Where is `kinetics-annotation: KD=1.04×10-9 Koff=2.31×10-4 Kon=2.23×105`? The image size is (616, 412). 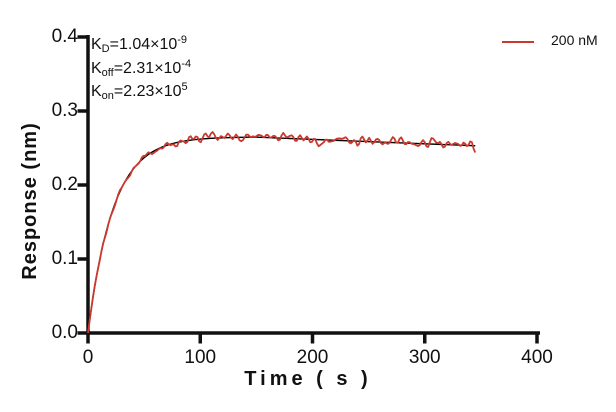
kinetics-annotation: KD=1.04×10-9 Koff=2.31×10-4 Kon=2.23×105 is located at coordinates (141, 68).